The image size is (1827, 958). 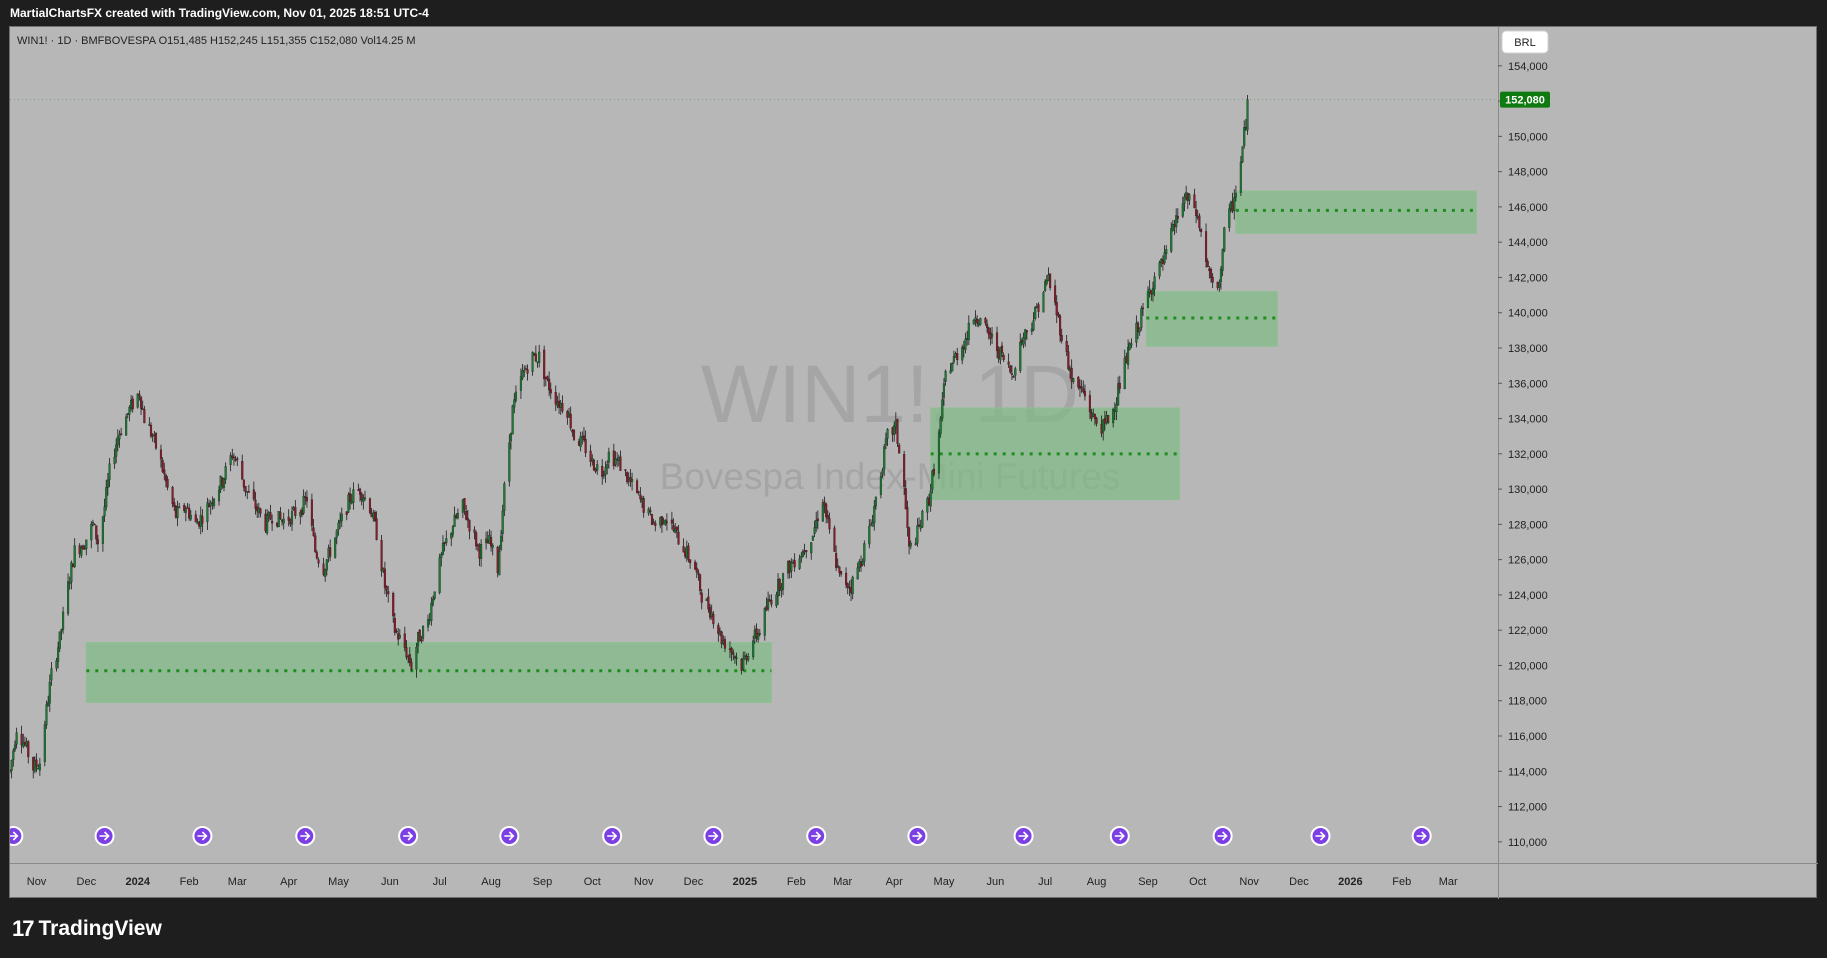 I want to click on currency-button, so click(x=1525, y=42).